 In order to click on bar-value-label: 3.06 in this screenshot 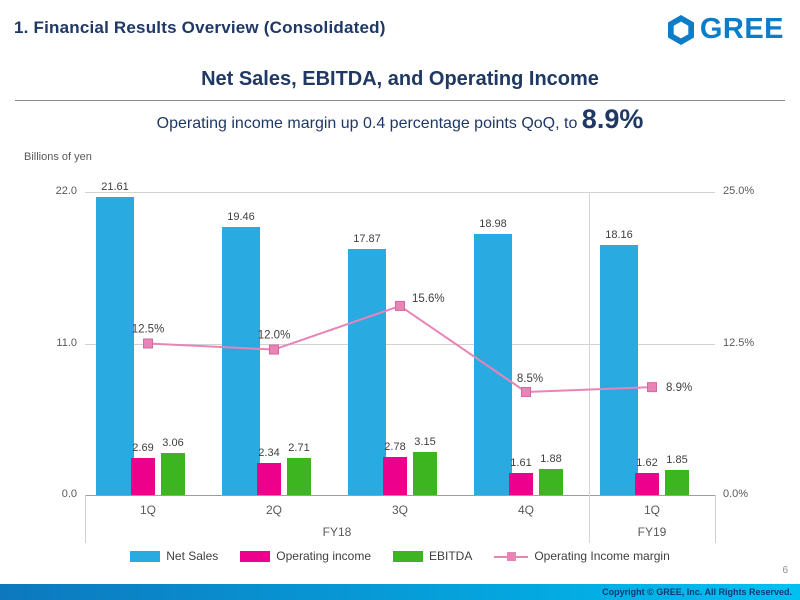, I will do `click(173, 442)`.